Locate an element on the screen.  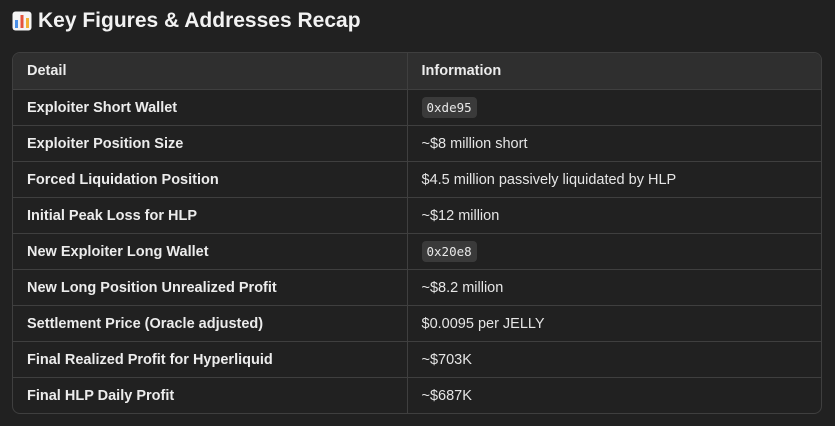
table-row: Exploiter Short Wallet 0xde95 is located at coordinates (417, 107).